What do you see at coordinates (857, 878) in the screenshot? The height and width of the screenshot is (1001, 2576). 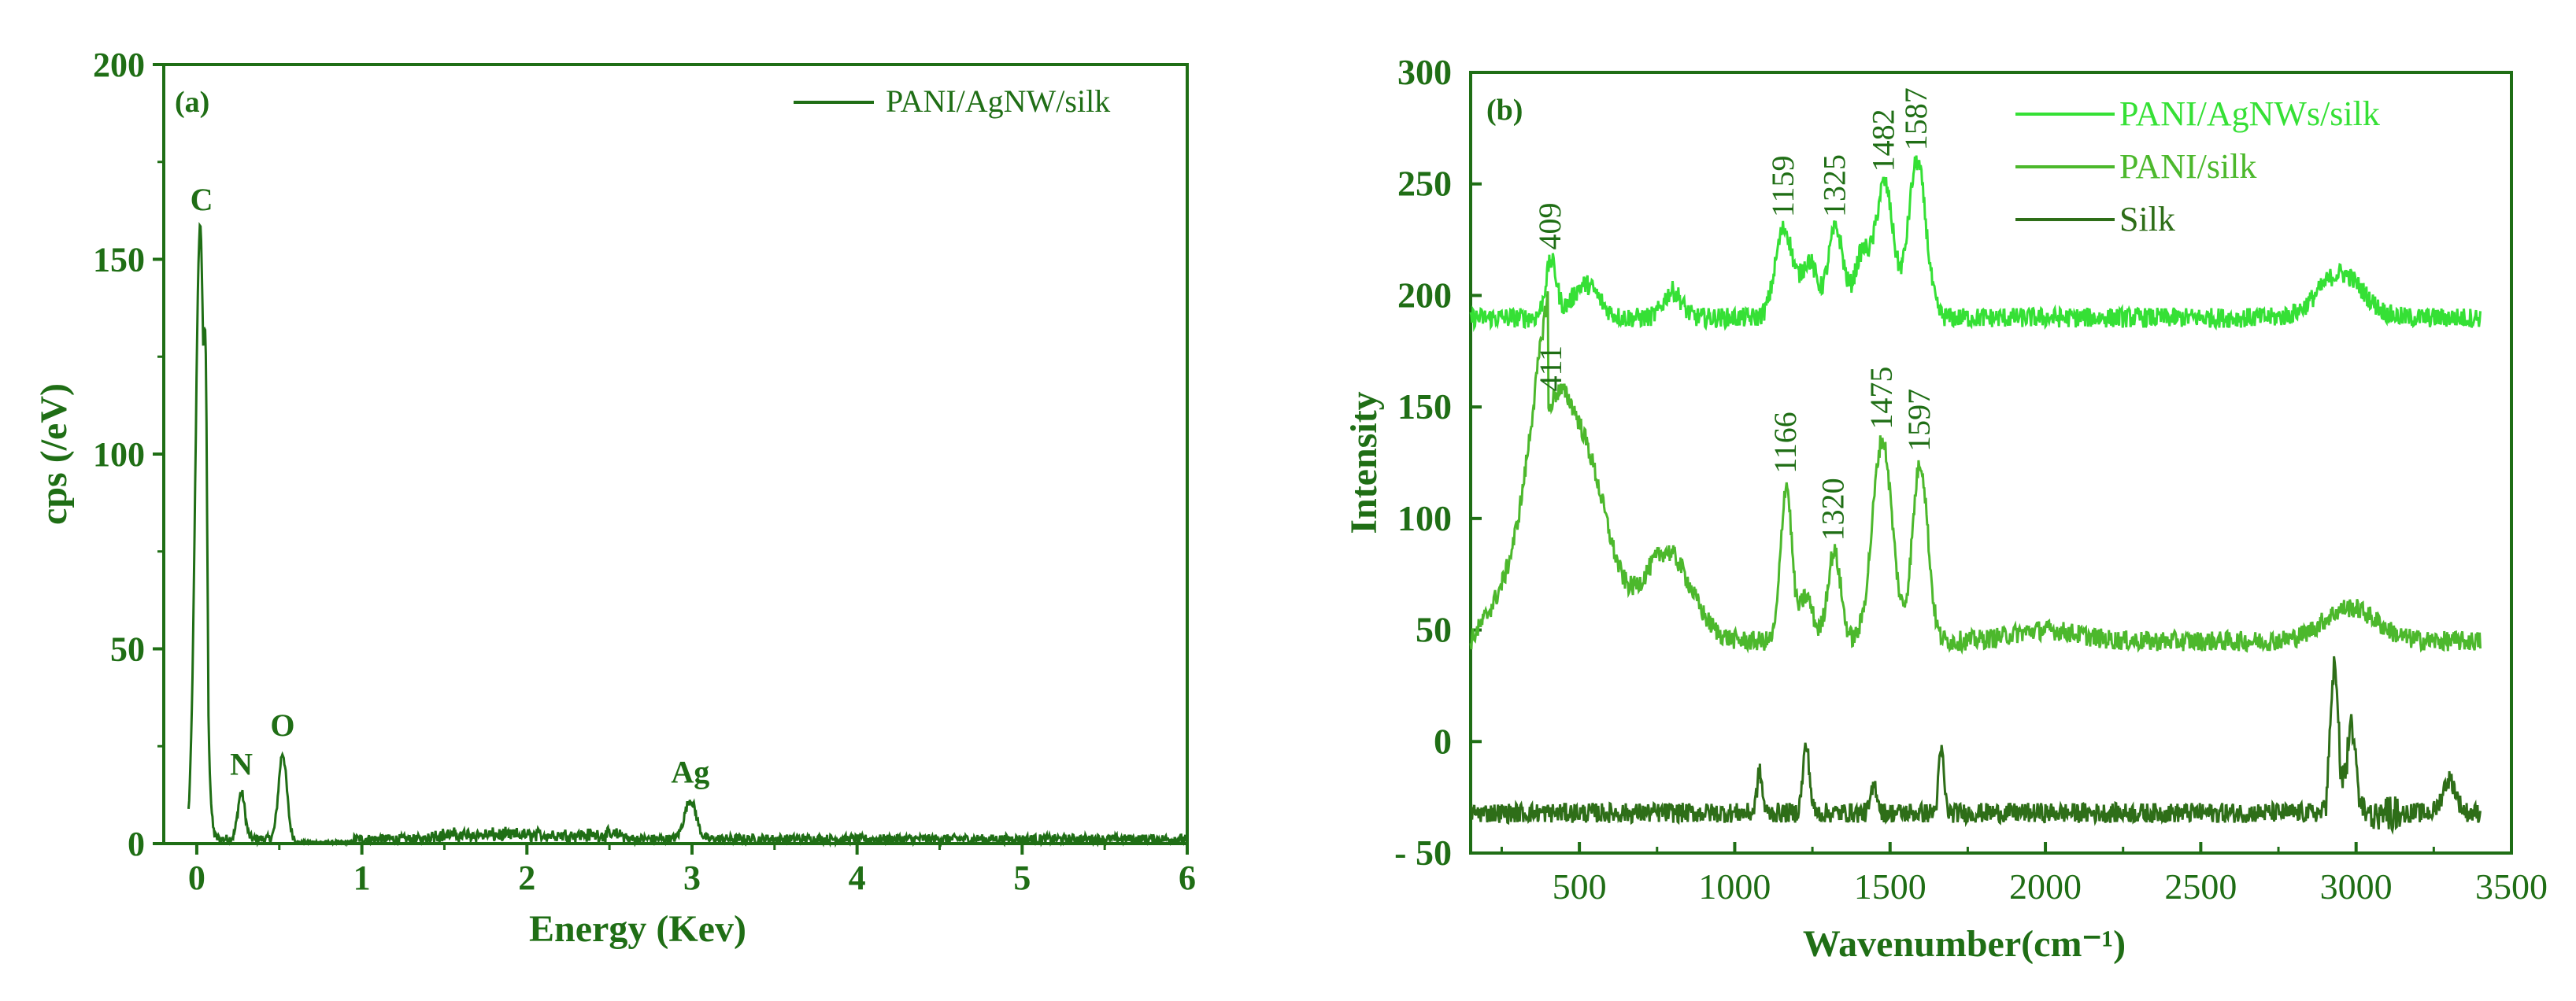 I see `panel-a-x-tick-label: 4` at bounding box center [857, 878].